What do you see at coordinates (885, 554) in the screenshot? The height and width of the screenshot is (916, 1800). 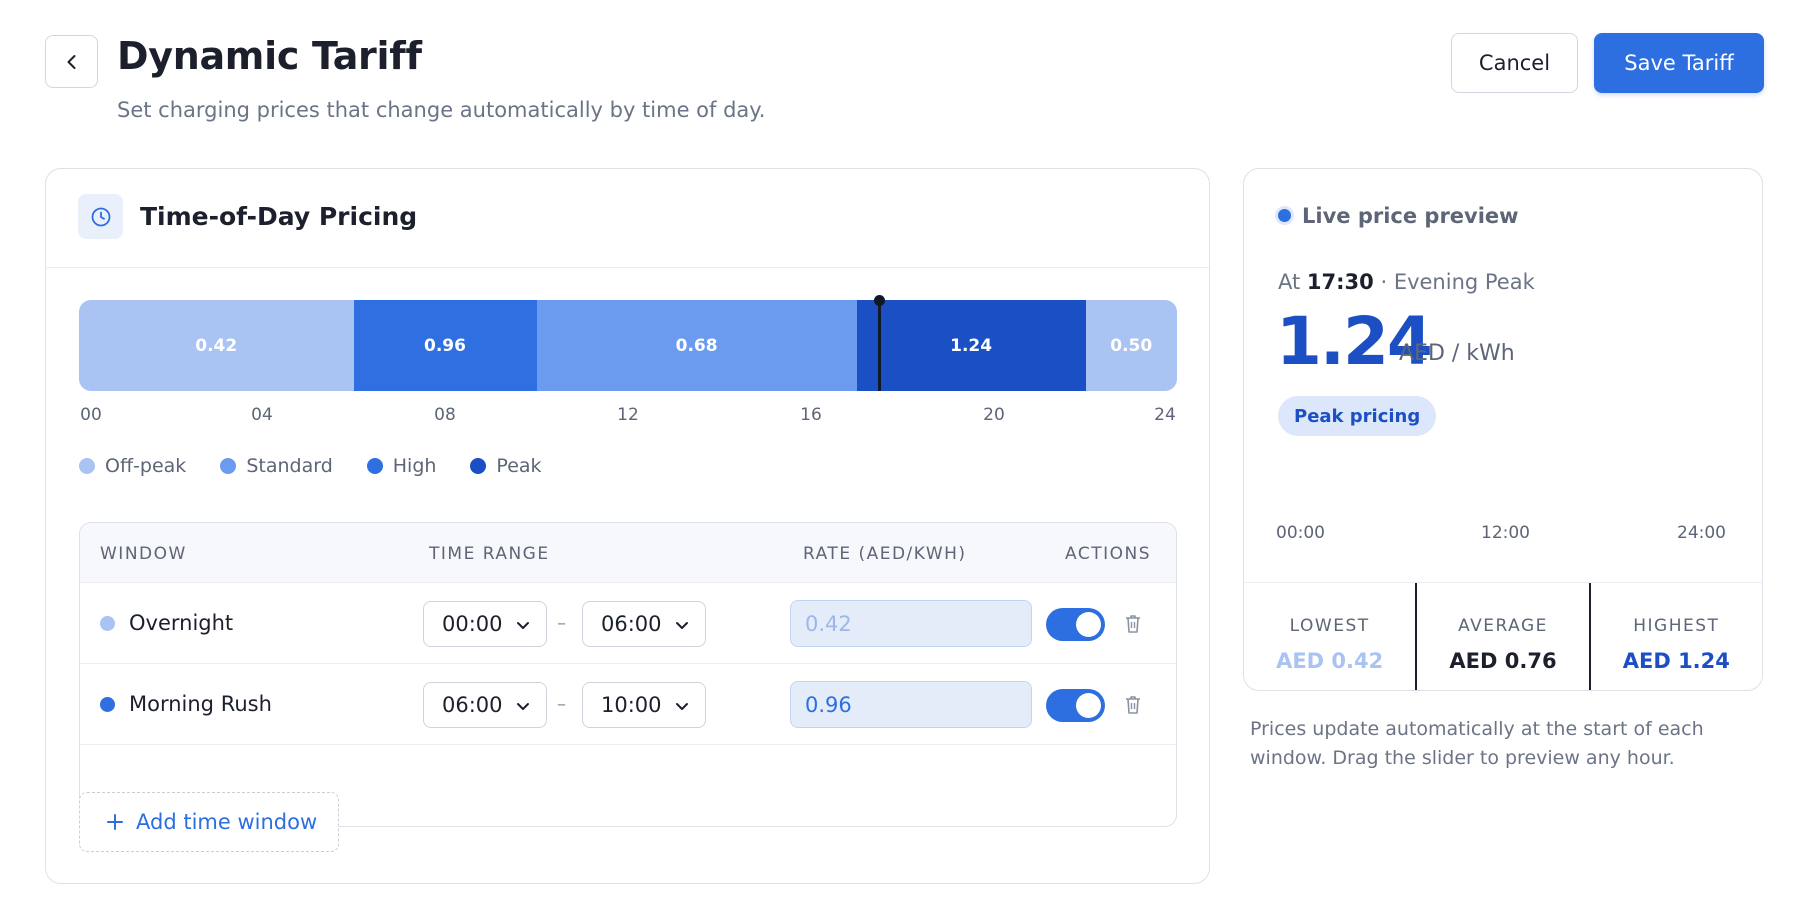 I see `header-rate: RATE (AED/KWH)` at bounding box center [885, 554].